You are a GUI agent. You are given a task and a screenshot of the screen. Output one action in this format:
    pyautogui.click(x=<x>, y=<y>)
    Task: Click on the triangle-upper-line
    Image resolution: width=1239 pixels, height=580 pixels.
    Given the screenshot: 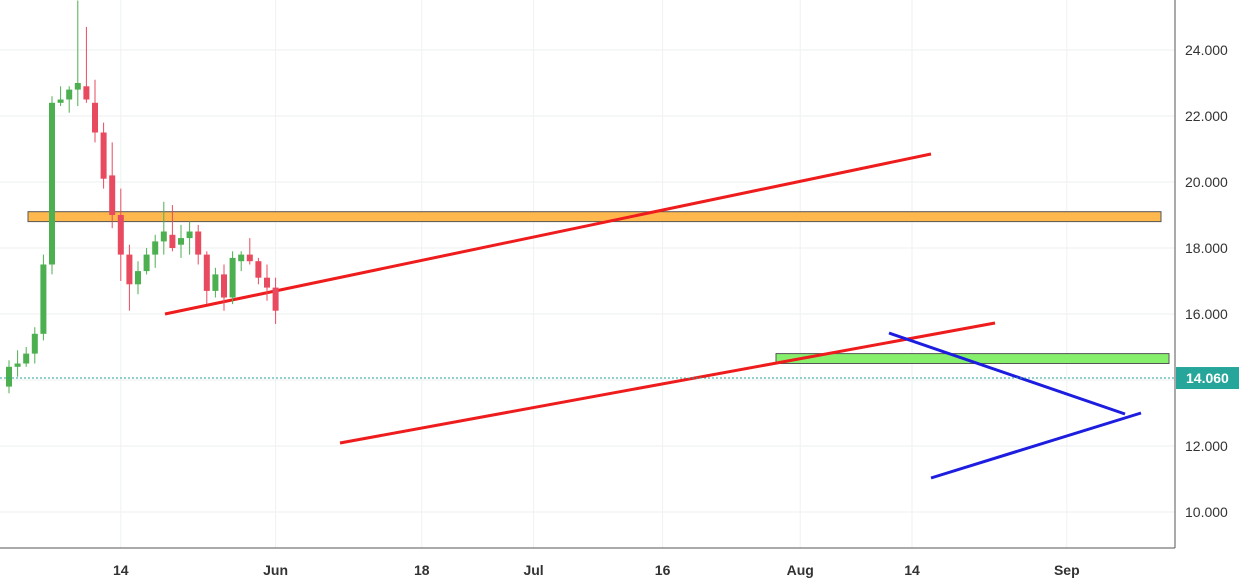 What is the action you would take?
    pyautogui.click(x=1007, y=373)
    